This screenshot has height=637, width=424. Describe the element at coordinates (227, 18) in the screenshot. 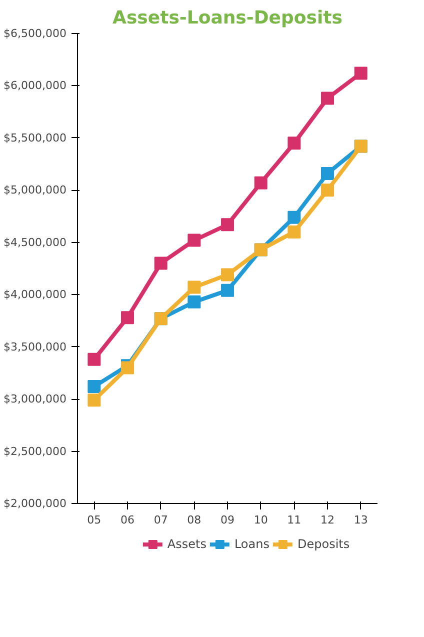

I see `chart-title: Assets-Loans-Deposits` at that location.